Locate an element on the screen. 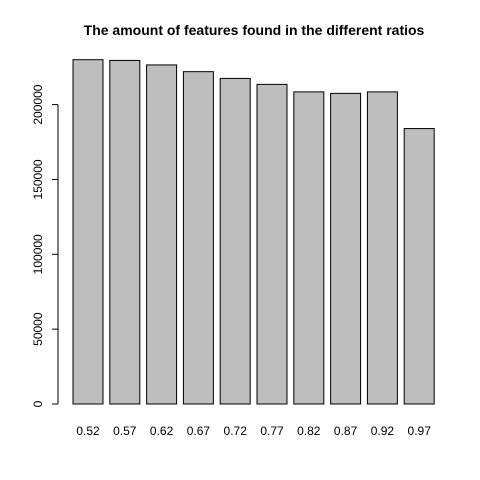 This screenshot has width=480, height=480. x-tick-labels: 0.52 0.57 0.62 0.67 0.72 0.77 0.82 0.87 0.92 0.97 is located at coordinates (253, 431).